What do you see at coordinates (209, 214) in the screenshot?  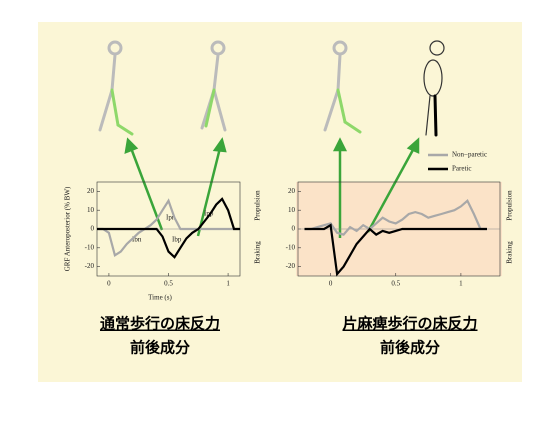 I see `annotation: Ipp` at bounding box center [209, 214].